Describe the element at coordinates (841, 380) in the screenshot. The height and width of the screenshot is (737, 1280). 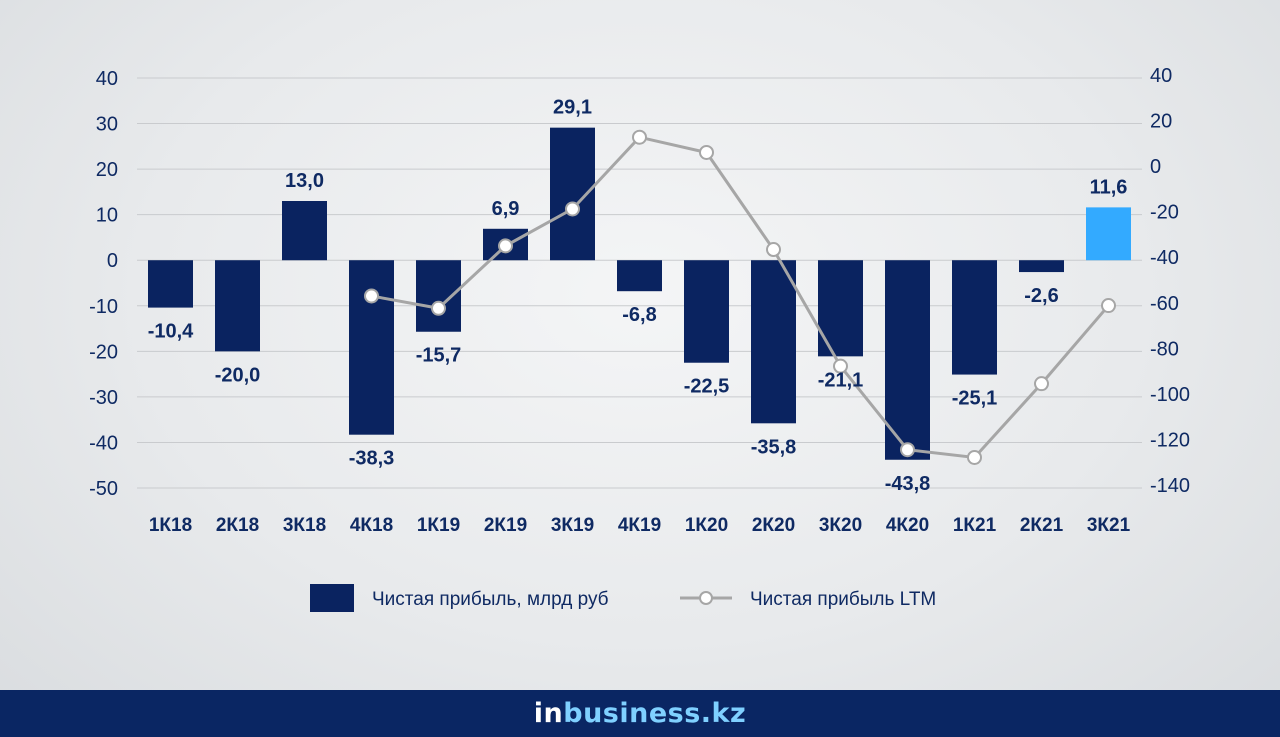
I see `data-label: -21,1` at that location.